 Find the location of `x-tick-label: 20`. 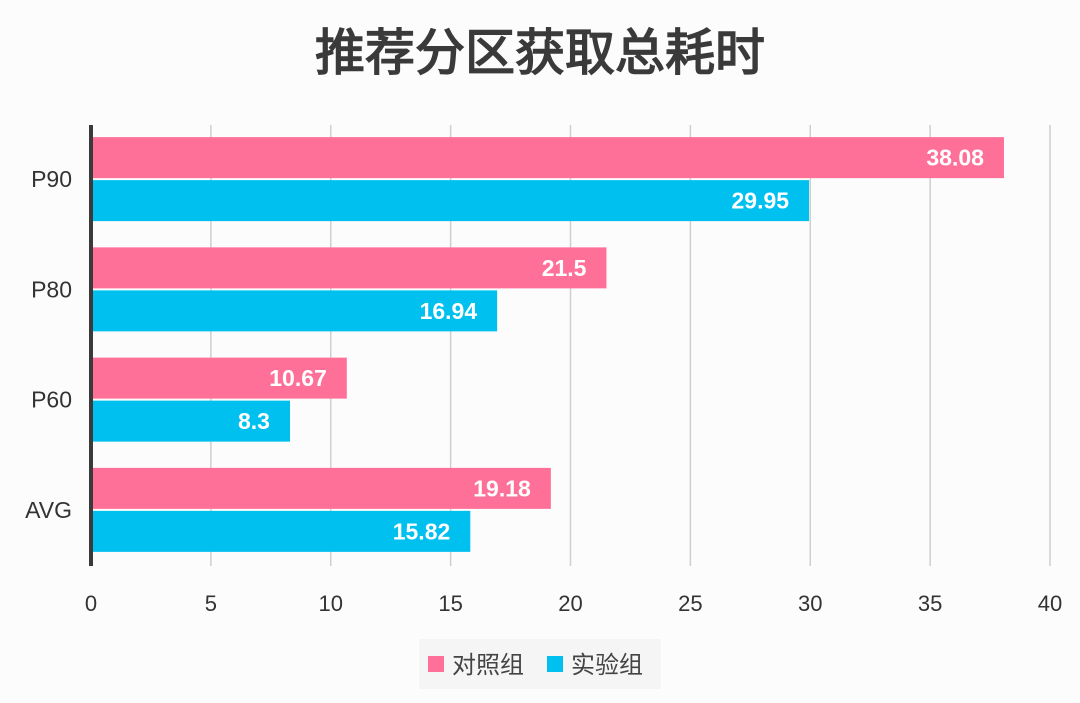

x-tick-label: 20 is located at coordinates (570, 603).